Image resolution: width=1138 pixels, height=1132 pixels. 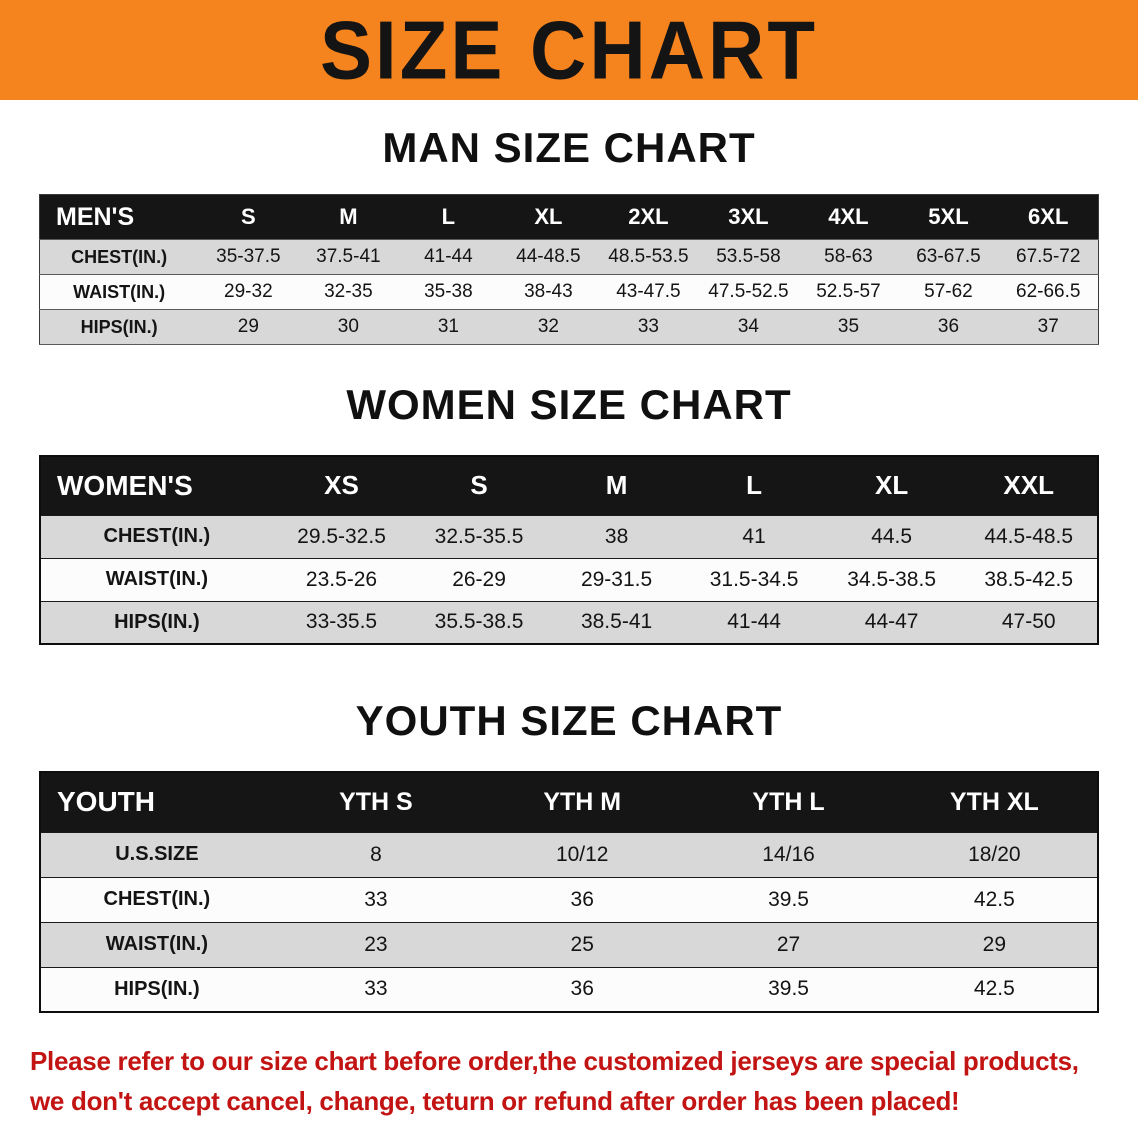 What do you see at coordinates (582, 801) in the screenshot?
I see `size-column-header: YTH M` at bounding box center [582, 801].